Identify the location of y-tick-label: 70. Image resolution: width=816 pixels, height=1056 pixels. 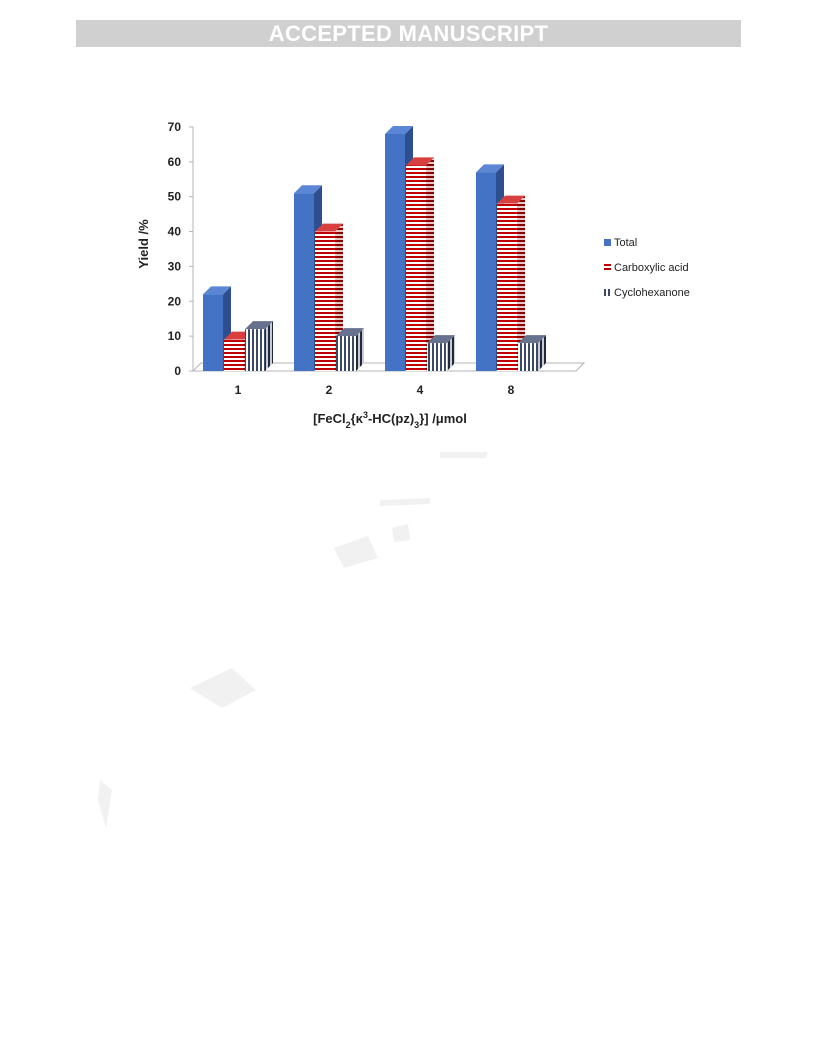
(175, 127).